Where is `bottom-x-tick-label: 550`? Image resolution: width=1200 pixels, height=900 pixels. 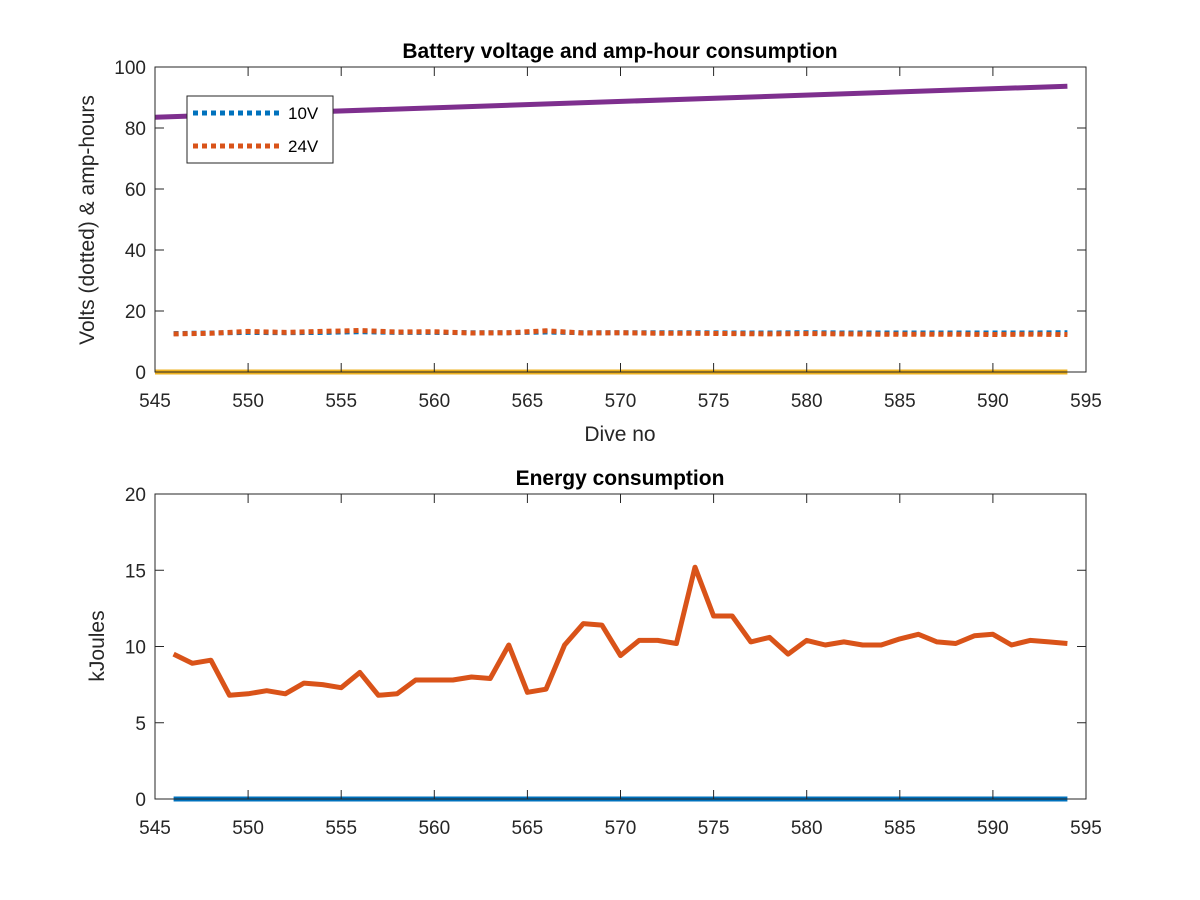 bottom-x-tick-label: 550 is located at coordinates (248, 828).